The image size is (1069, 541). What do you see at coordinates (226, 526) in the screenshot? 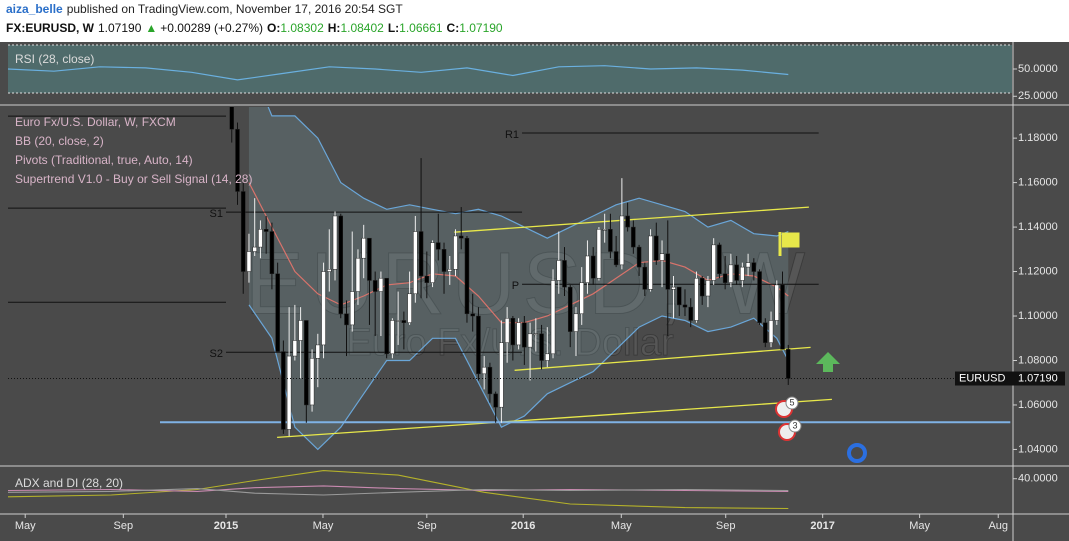
I see `x-tick-label: 2015` at bounding box center [226, 526].